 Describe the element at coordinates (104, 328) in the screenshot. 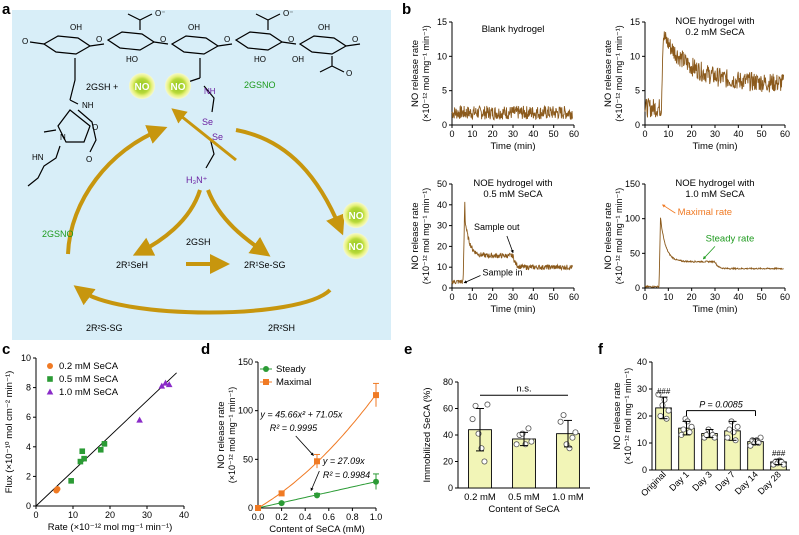

I see `label-2r2ssg: 2R²S-SG` at that location.